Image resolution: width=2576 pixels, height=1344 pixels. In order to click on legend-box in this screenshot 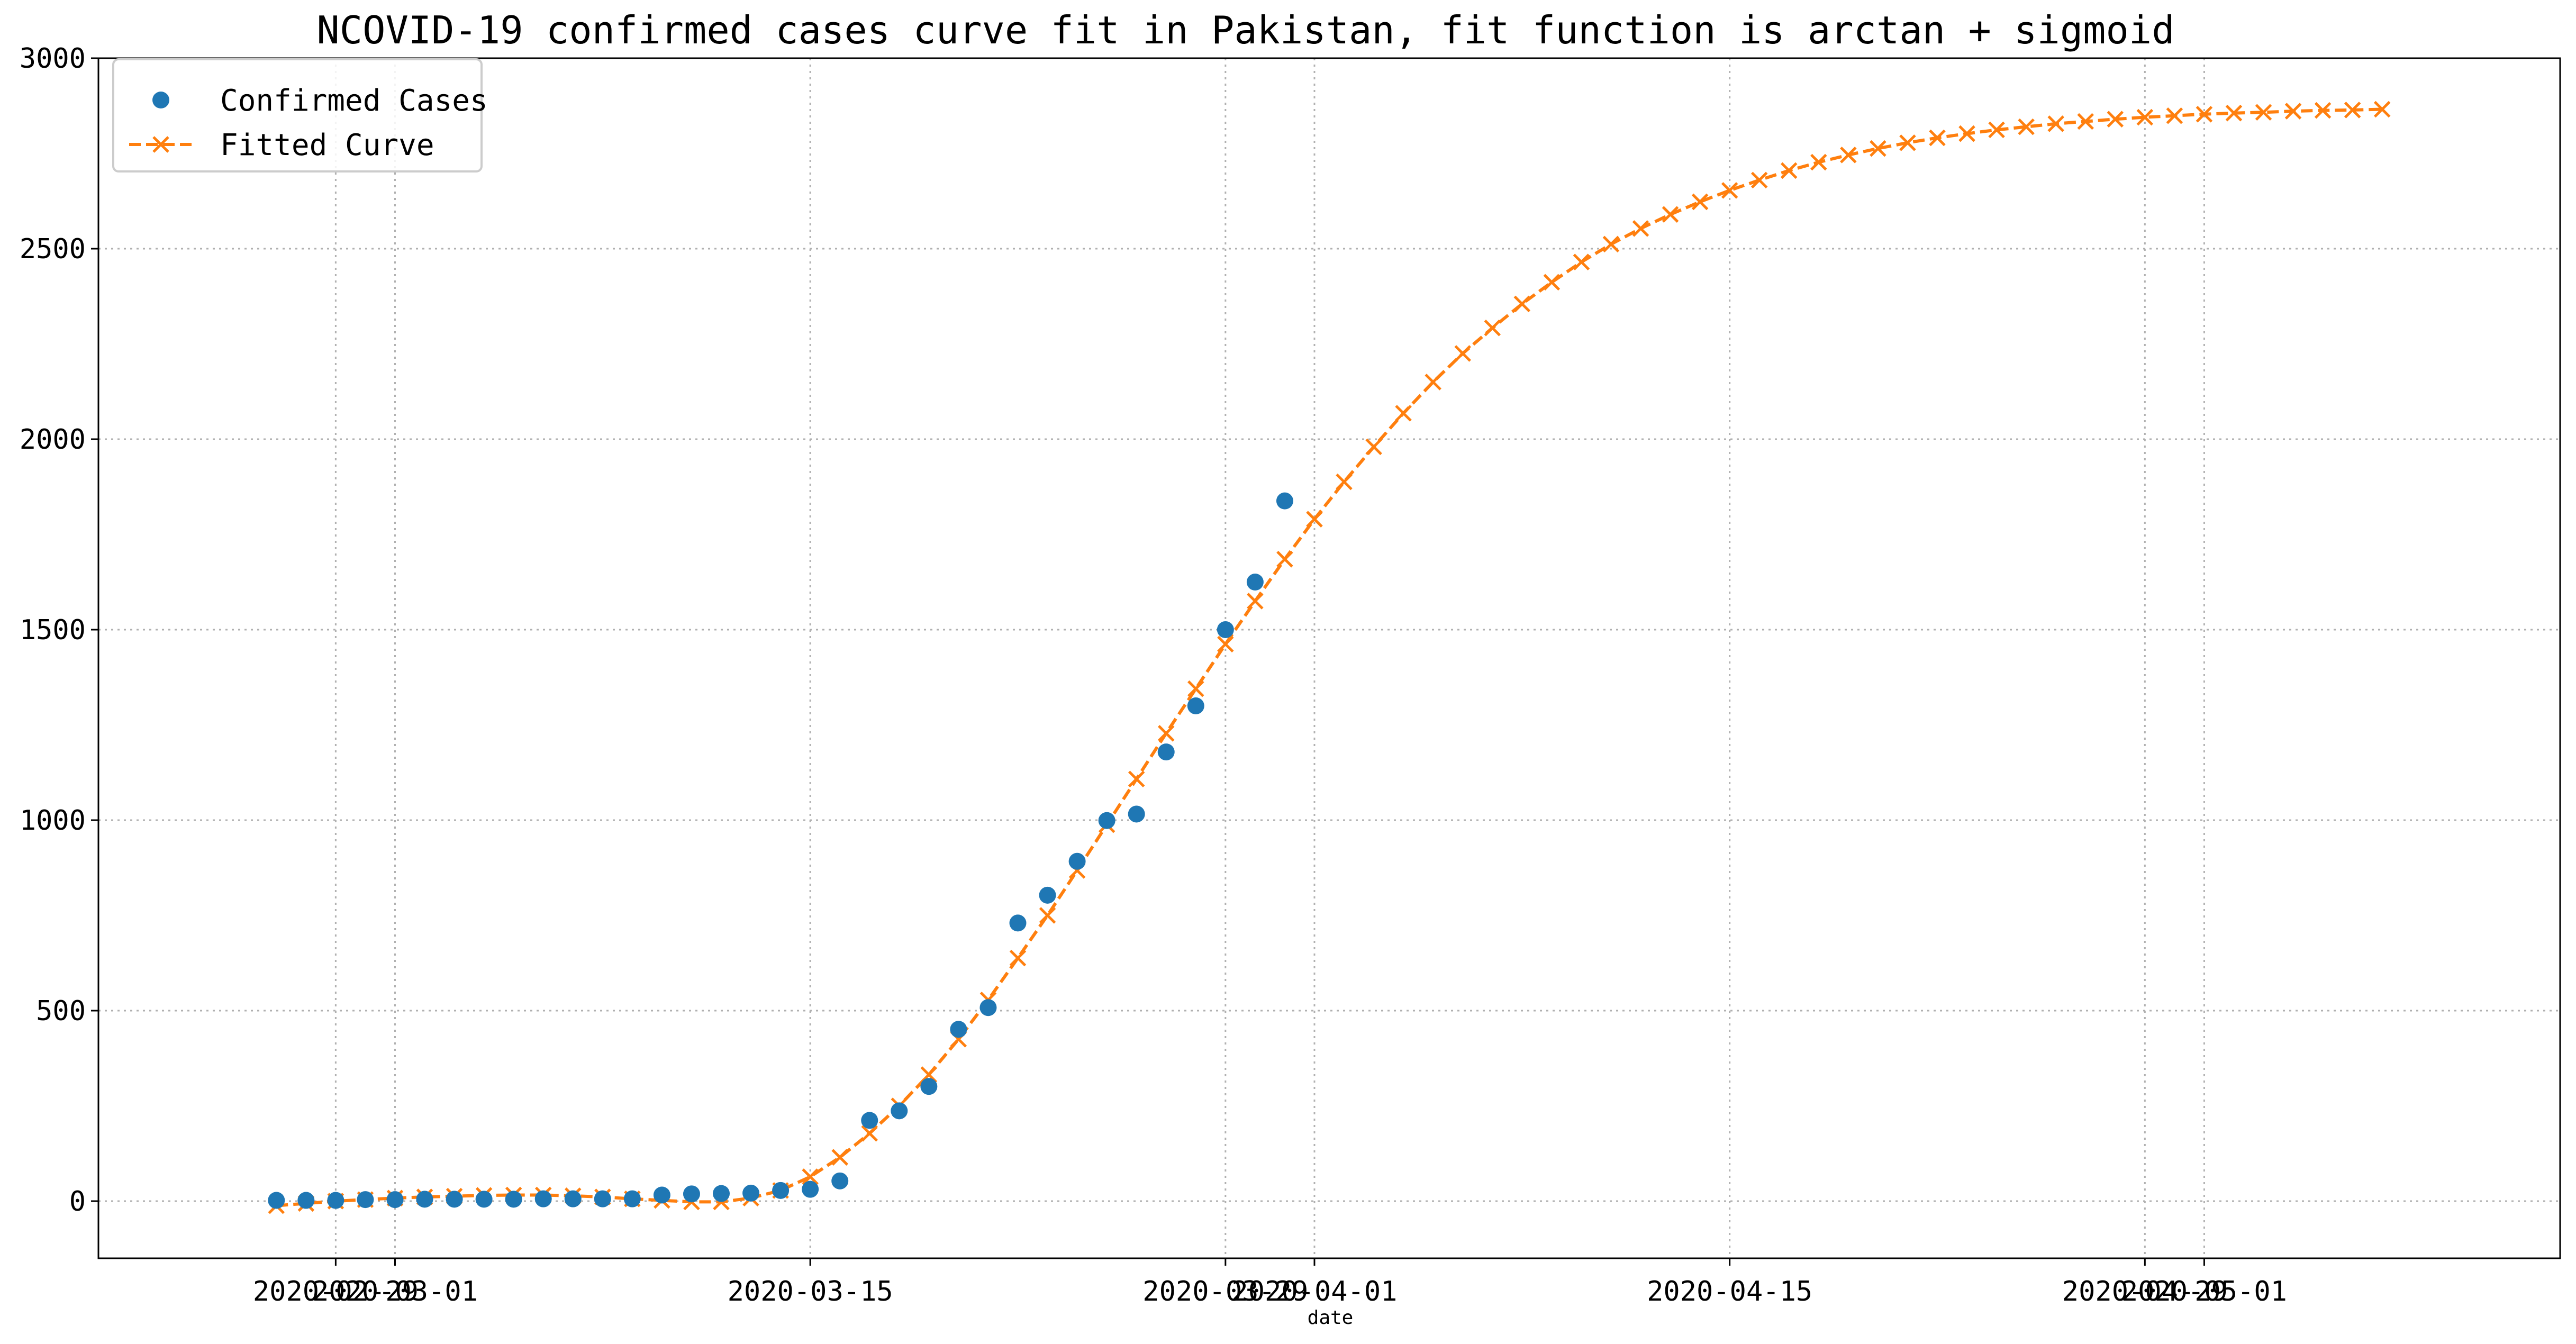, I will do `click(297, 115)`.